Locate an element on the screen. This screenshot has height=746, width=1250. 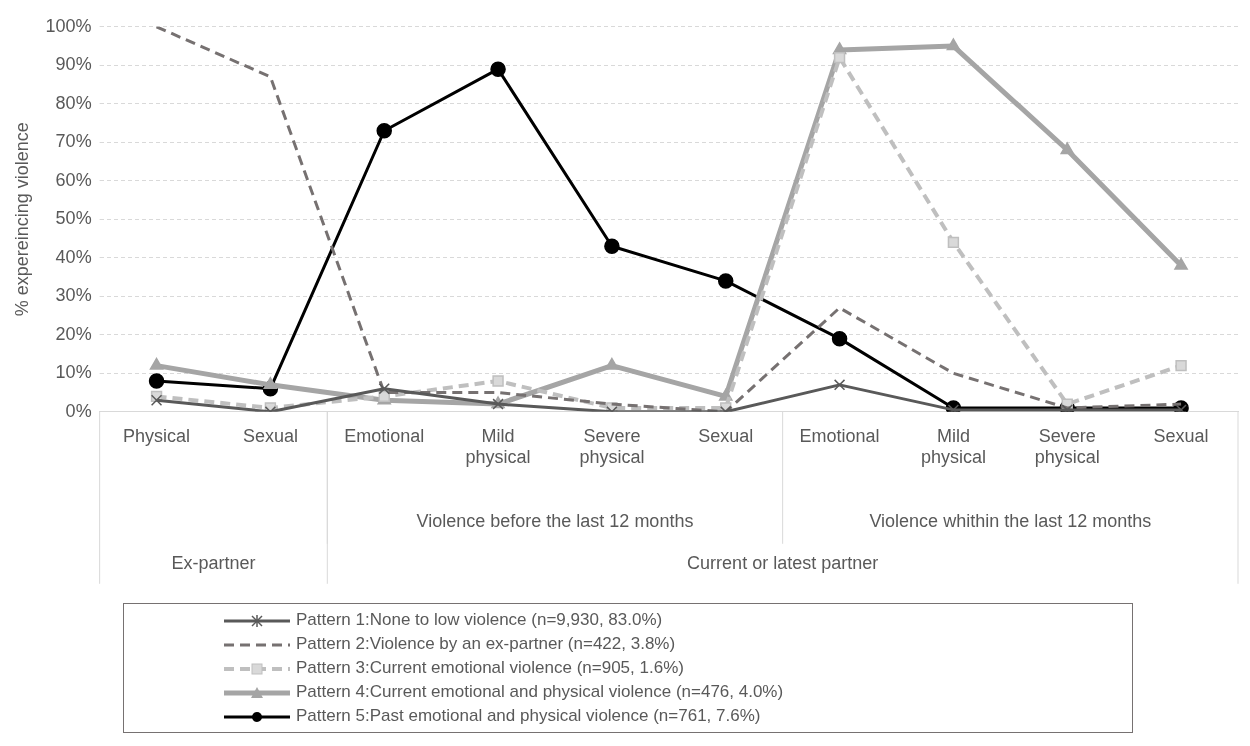
y-tick-label: 30% is located at coordinates (73, 295).